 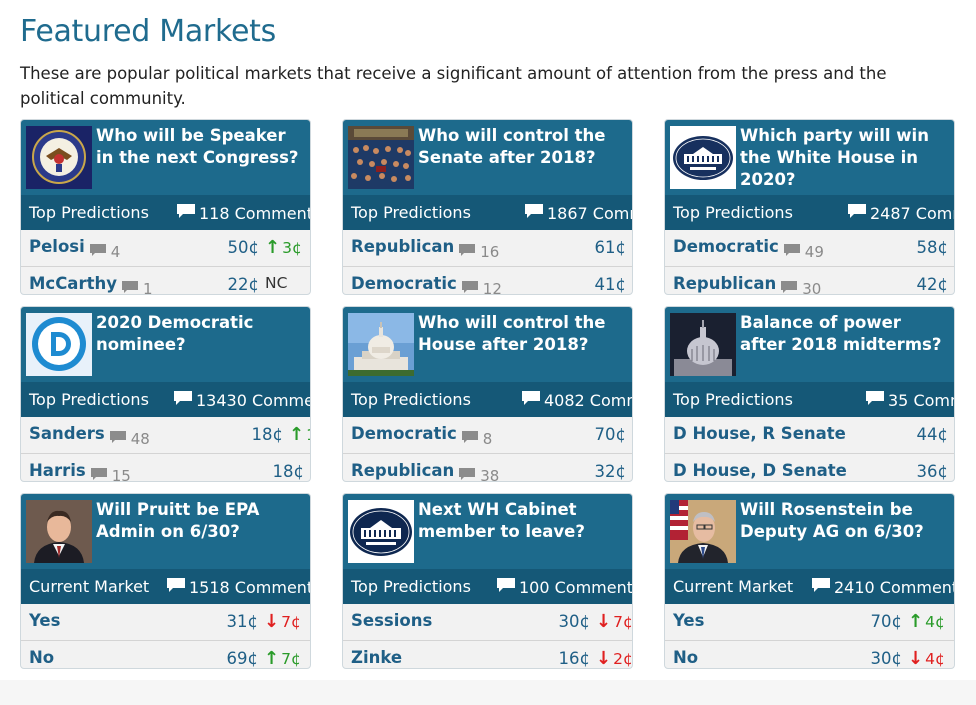 I want to click on contract-price: 70¢, so click(x=886, y=621).